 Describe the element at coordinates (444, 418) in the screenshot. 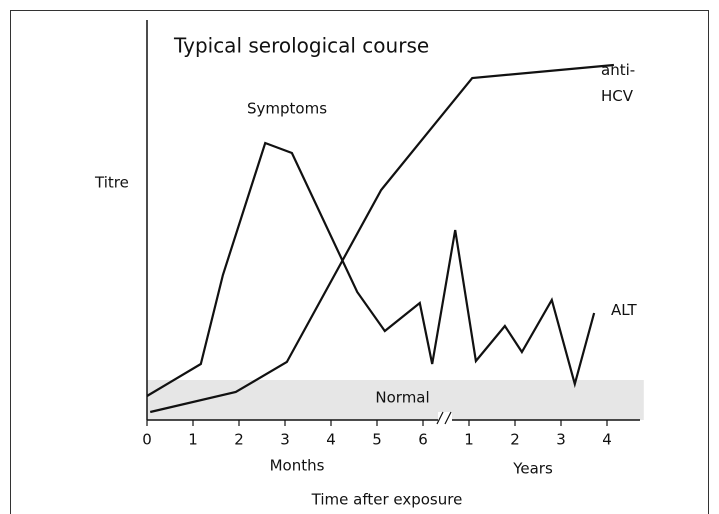

I see `axis-break` at that location.